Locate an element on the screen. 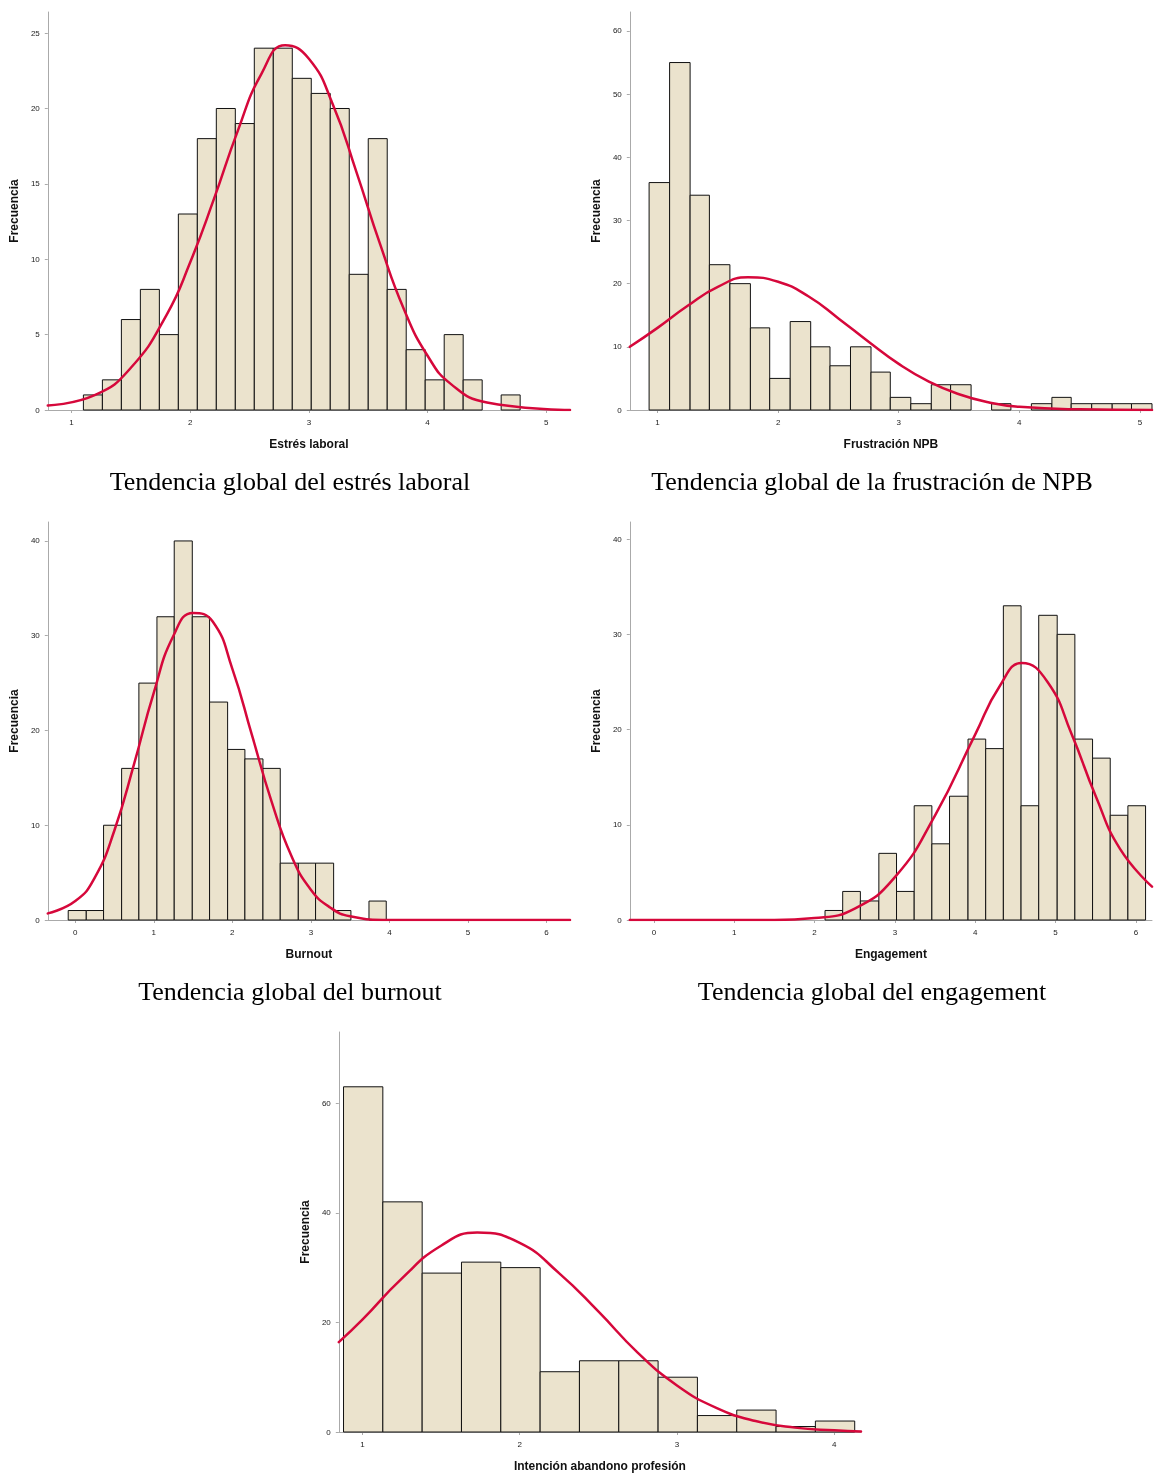  x-axis-title: Frustración NPB is located at coordinates (891, 444).